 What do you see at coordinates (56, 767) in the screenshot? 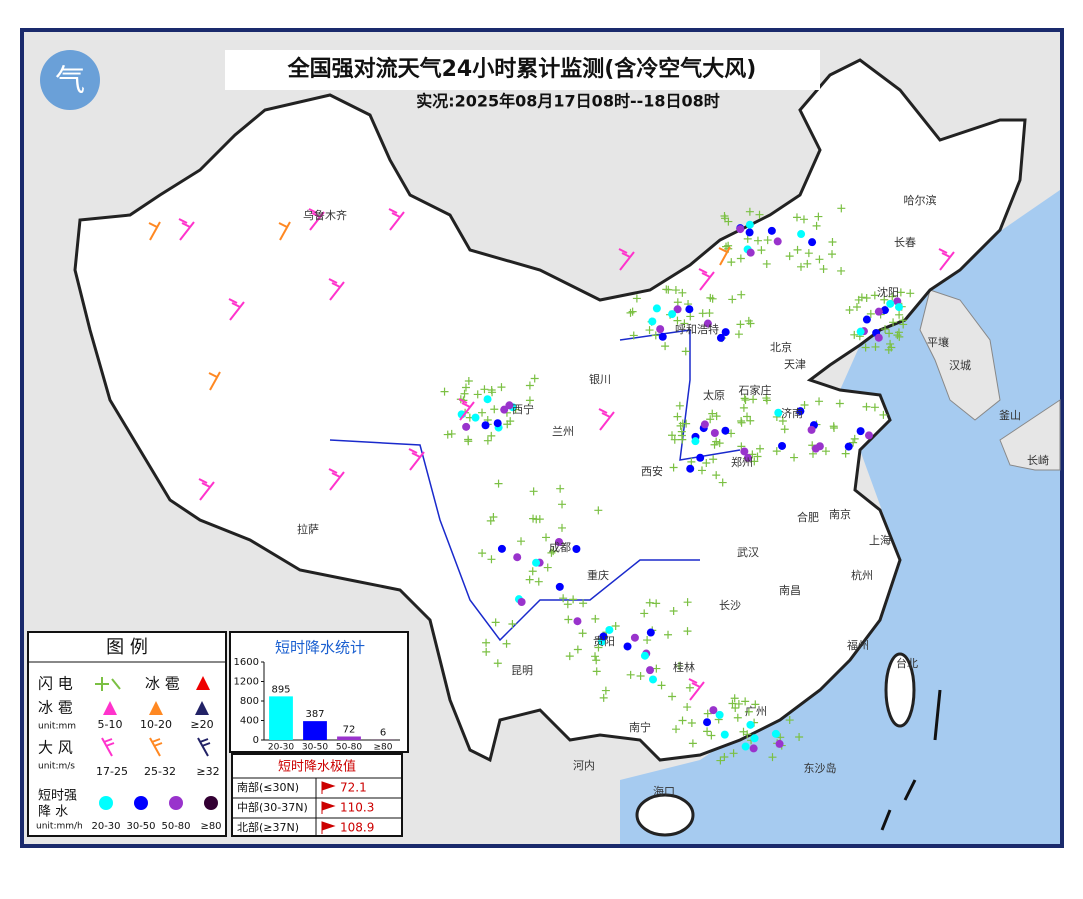
I see `legend-text: unit:m/s` at bounding box center [56, 767].